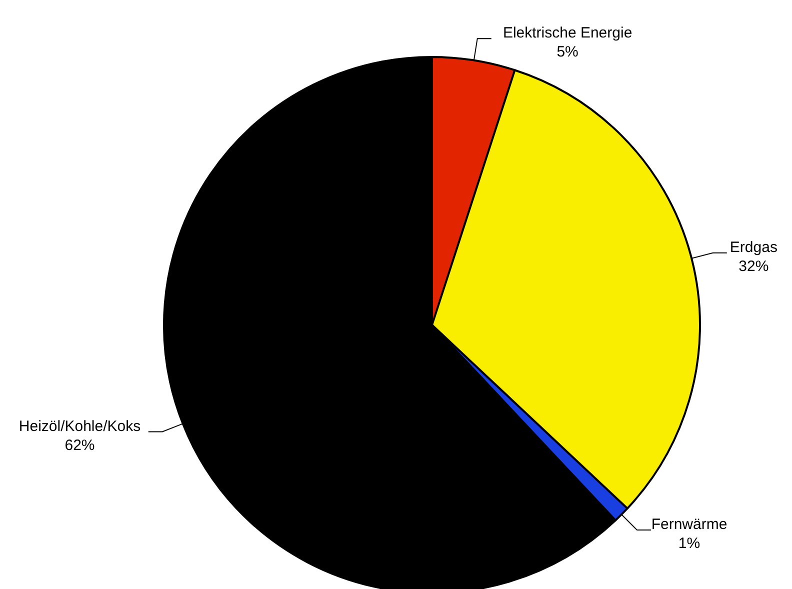 Image resolution: width=792 pixels, height=589 pixels. What do you see at coordinates (689, 525) in the screenshot?
I see `slice-label: Fernwärme` at bounding box center [689, 525].